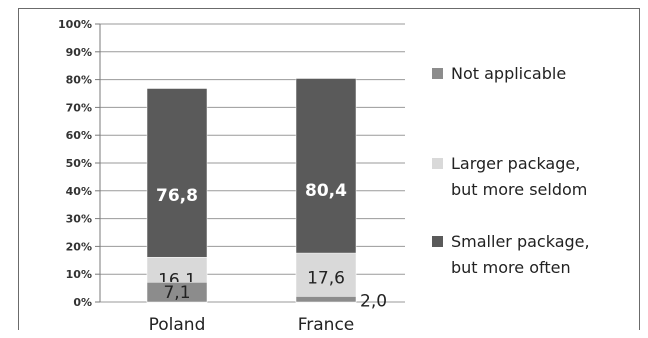 This screenshot has height=338, width=648. I want to click on y-tick-label: 40%, so click(79, 191).